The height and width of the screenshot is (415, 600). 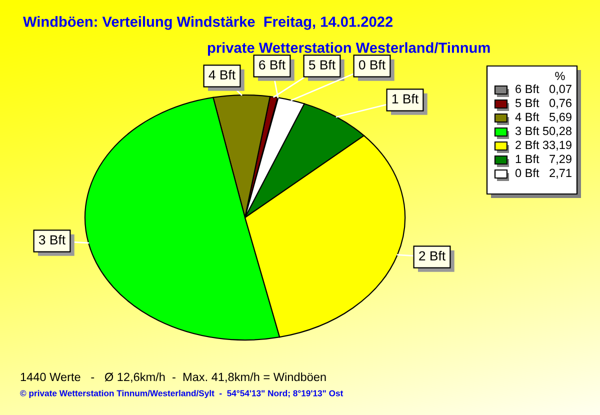 I want to click on data-label: 7,29, so click(x=561, y=159).